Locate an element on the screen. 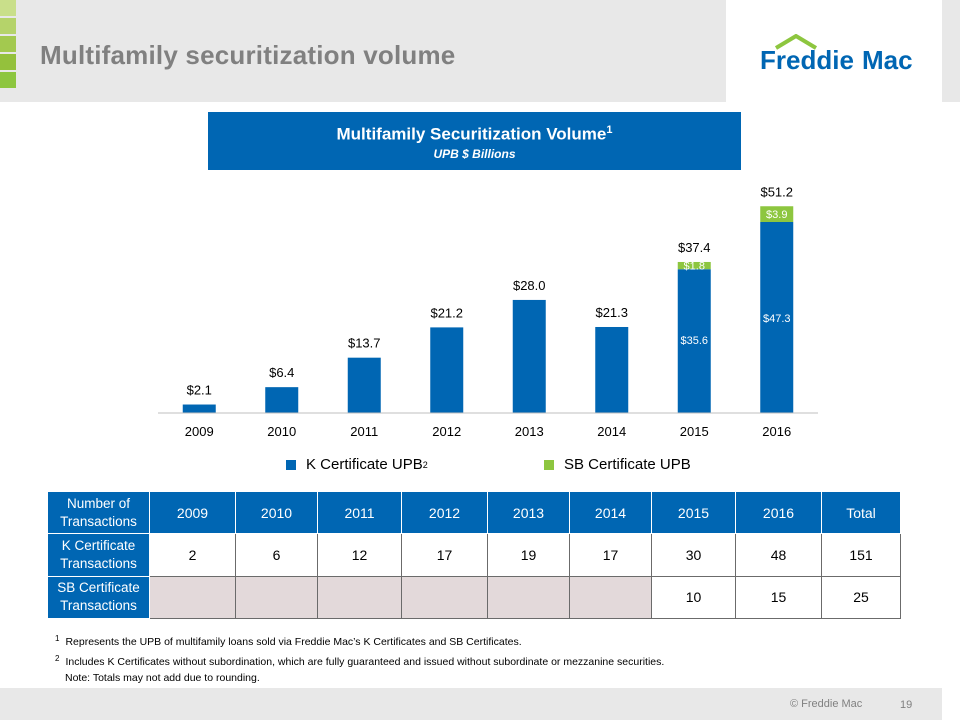  chart-title-footnote-ref: 1 is located at coordinates (609, 130).